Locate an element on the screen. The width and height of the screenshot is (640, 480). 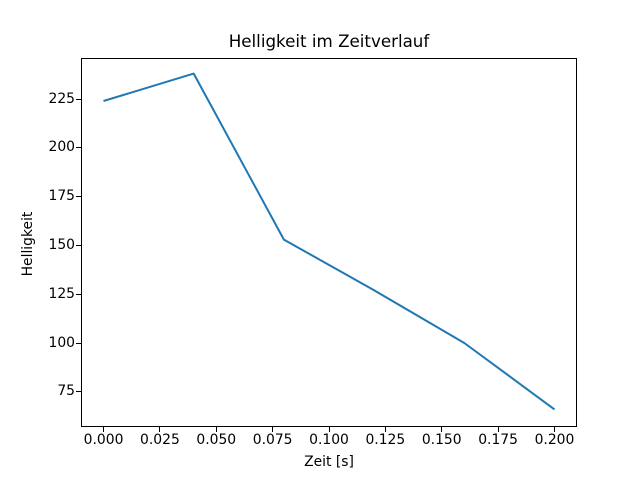
y-tick-label: 75 is located at coordinates (66, 391).